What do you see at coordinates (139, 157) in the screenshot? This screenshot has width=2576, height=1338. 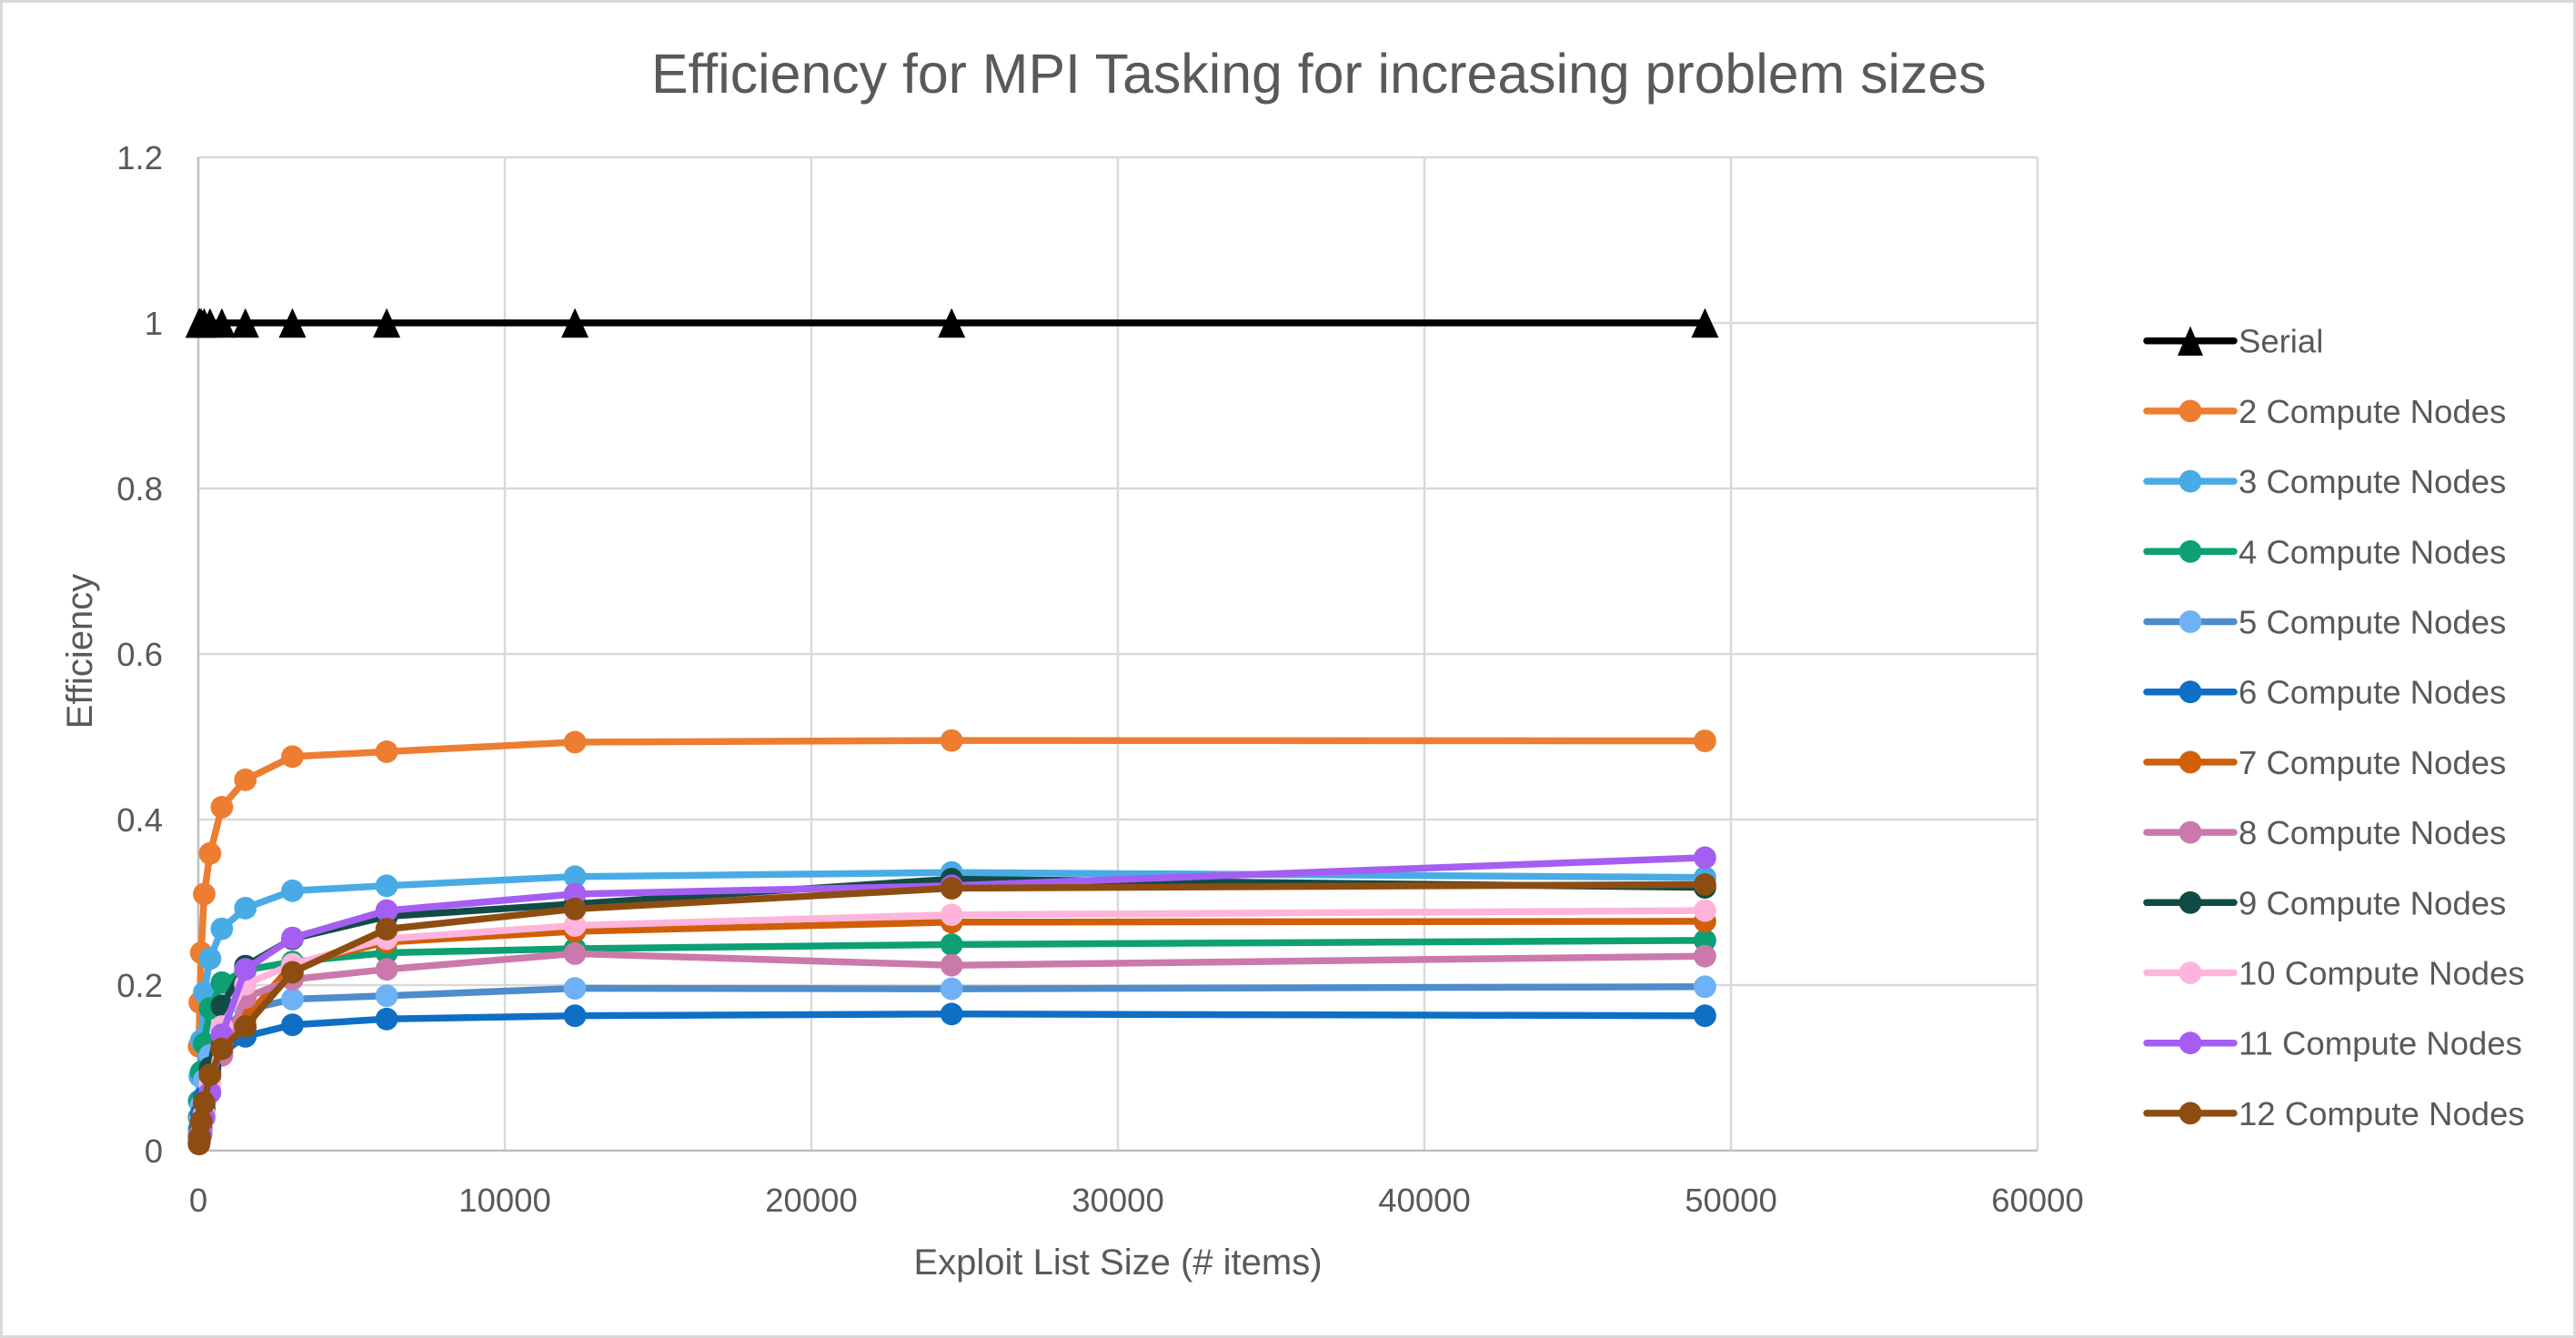 I see `svg-text: 1.2` at bounding box center [139, 157].